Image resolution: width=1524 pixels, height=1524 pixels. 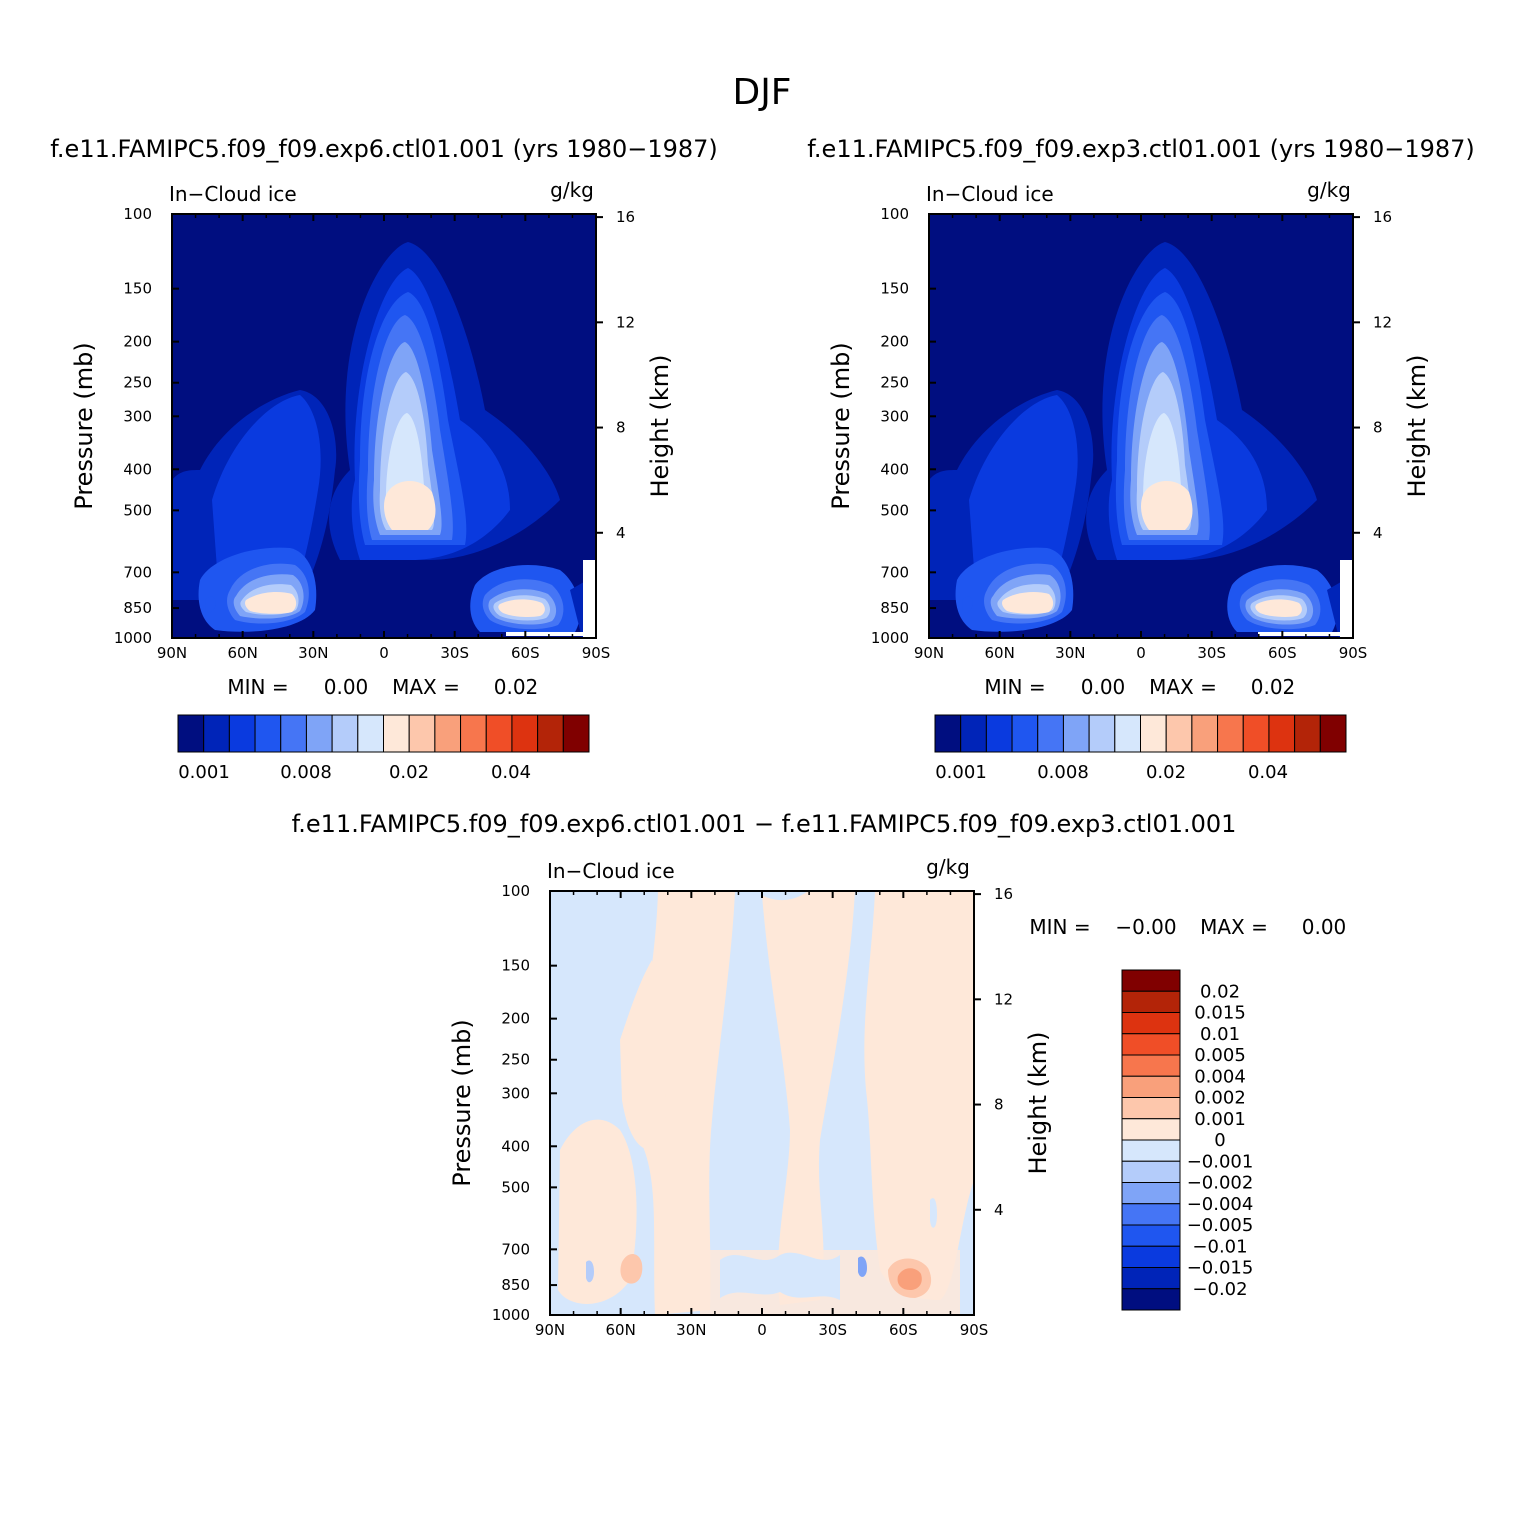 What do you see at coordinates (137, 510) in the screenshot?
I see `y-tick-label: 500` at bounding box center [137, 510].